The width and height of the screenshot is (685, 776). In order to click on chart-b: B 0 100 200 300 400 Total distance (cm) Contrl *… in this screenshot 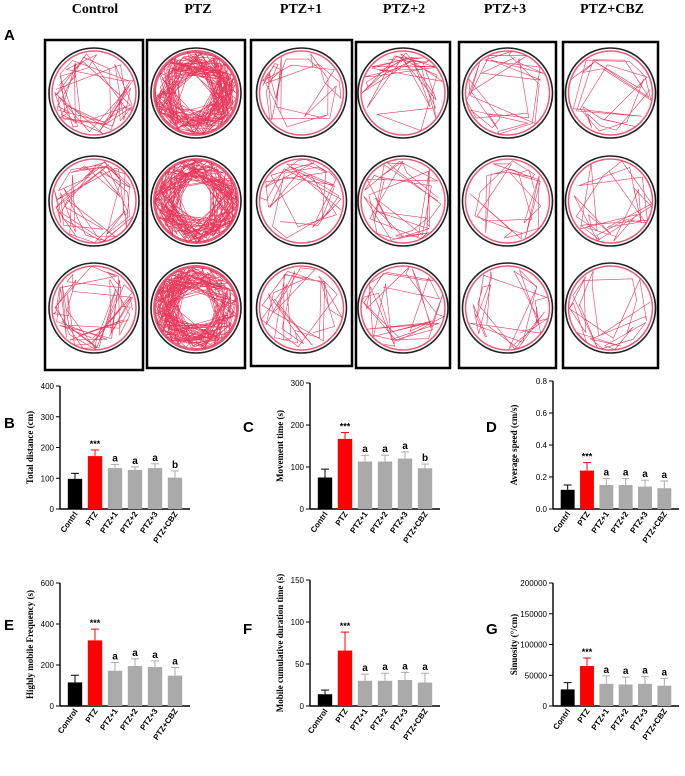, I will do `click(97, 463)`.